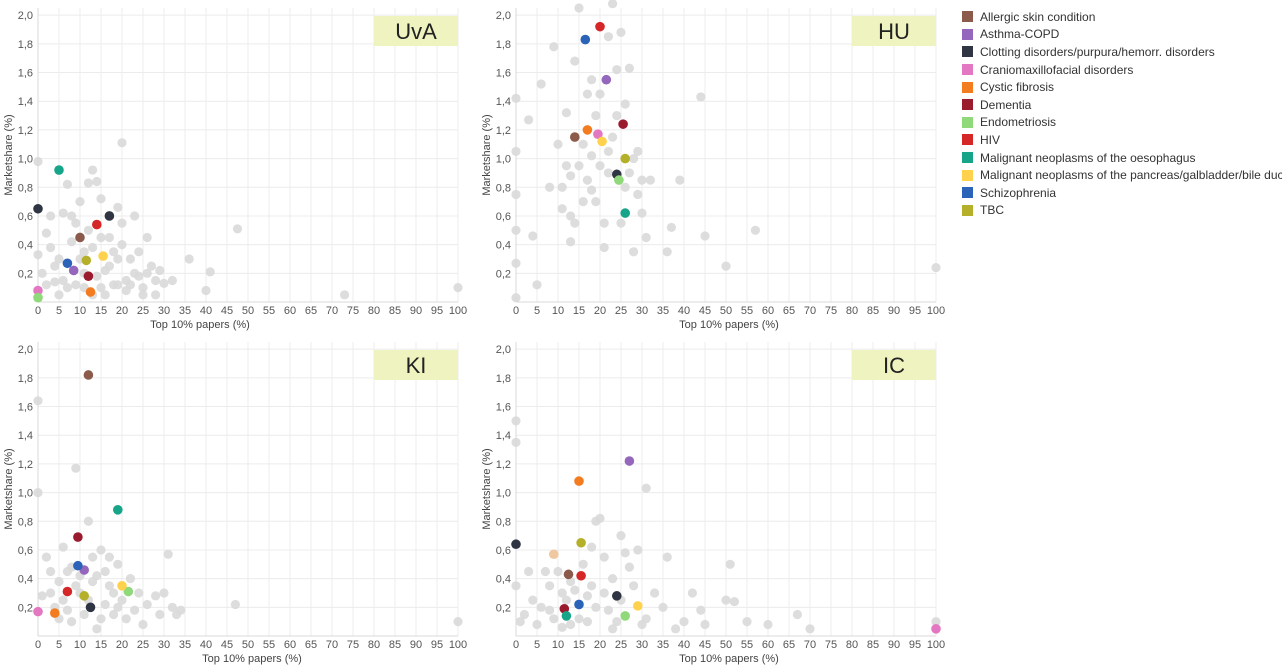 The image size is (1282, 667). What do you see at coordinates (503, 350) in the screenshot?
I see `y-tick-label: 2,0` at bounding box center [503, 350].